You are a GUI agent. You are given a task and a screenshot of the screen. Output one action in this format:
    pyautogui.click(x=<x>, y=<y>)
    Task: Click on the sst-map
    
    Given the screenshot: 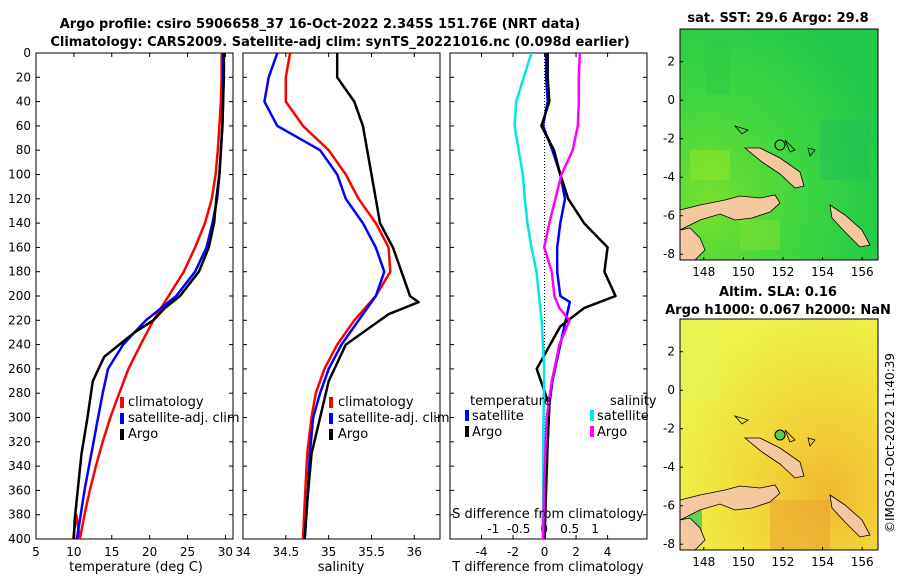 What is the action you would take?
    pyautogui.click(x=779, y=144)
    